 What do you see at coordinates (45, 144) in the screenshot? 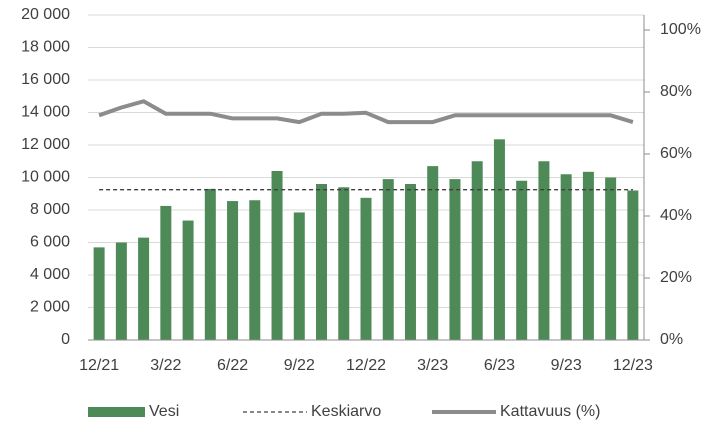
I see `y-tick-label: 12 000` at bounding box center [45, 144].